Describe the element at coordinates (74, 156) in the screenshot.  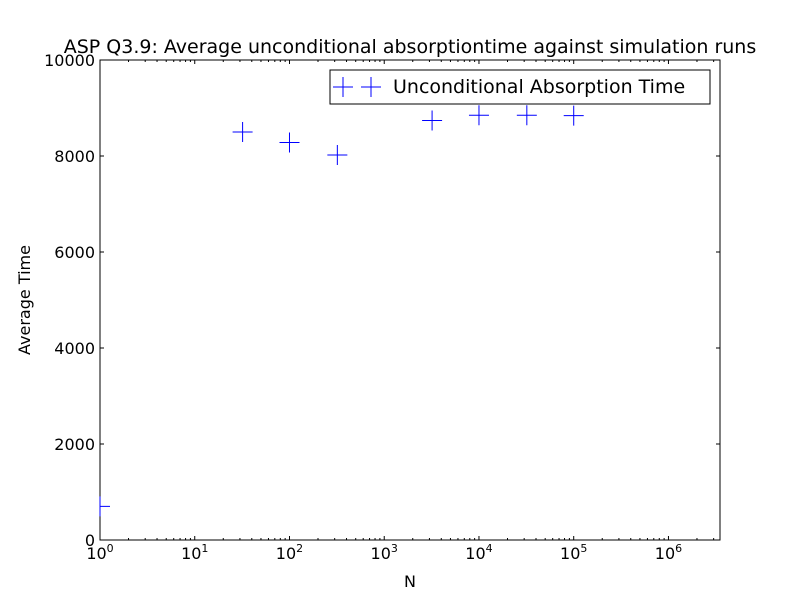
I see `y-tick-label: 8000` at that location.